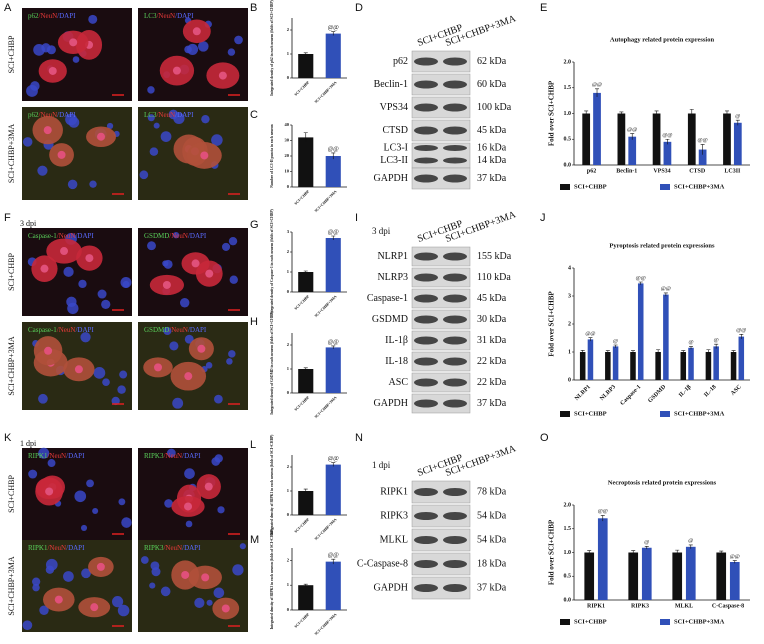 This screenshot has height=644, width=764. I want to click on micrograph, so click(77, 586).